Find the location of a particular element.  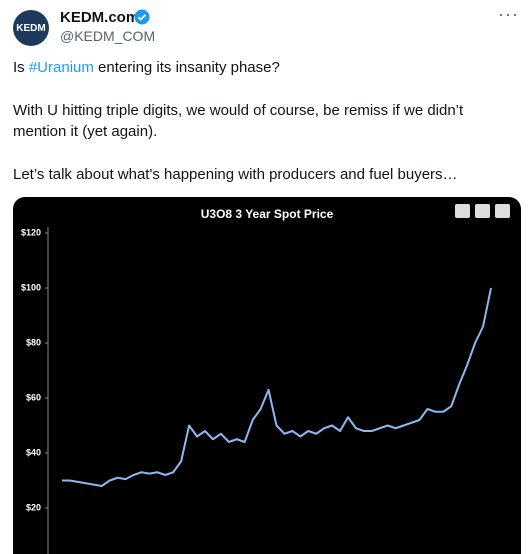

y-tick-label: $20 is located at coordinates (33, 507).